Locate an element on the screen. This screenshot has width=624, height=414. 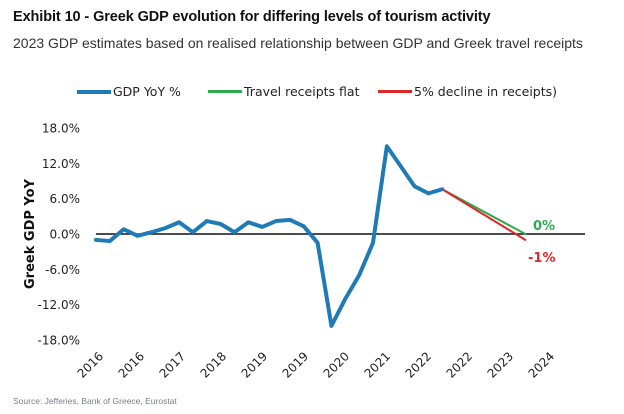
x-tick-label: 2024 is located at coordinates (541, 364).